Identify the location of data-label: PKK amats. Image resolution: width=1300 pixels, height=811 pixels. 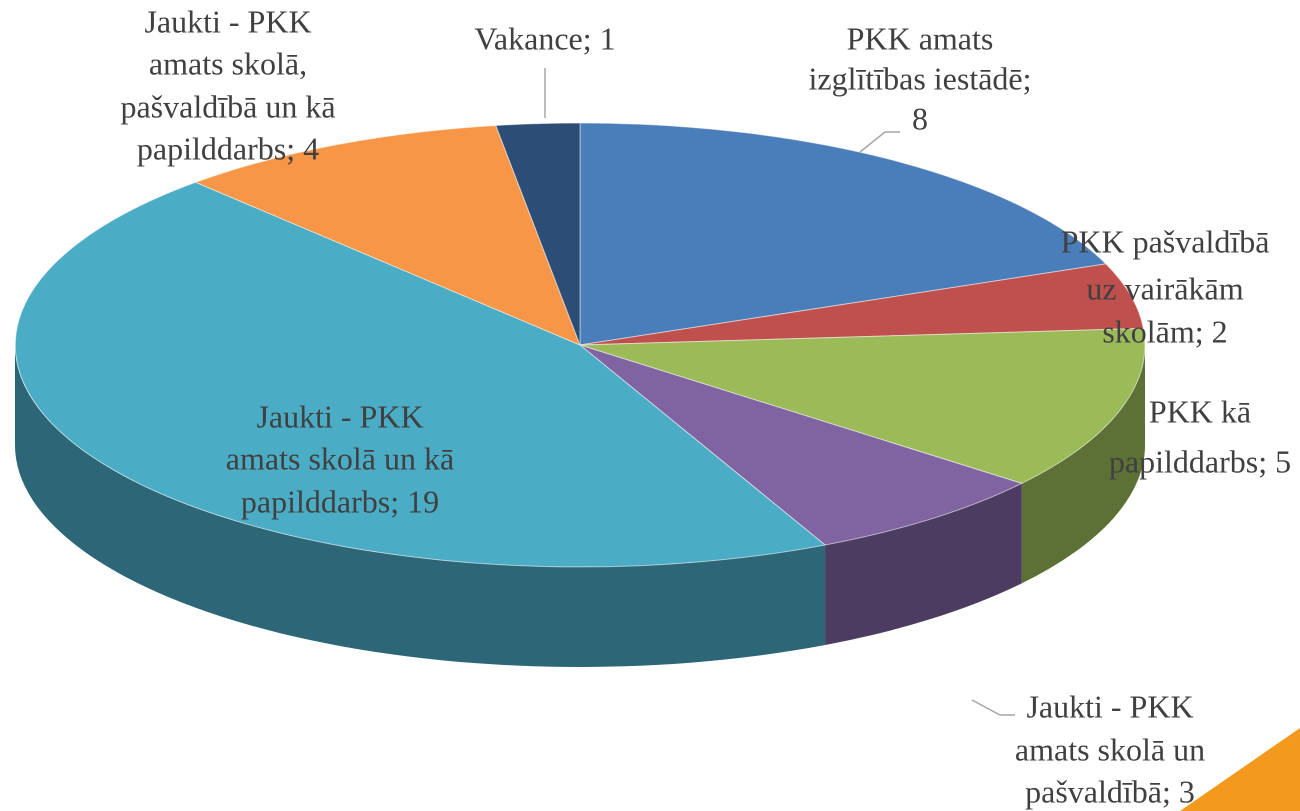
(920, 38).